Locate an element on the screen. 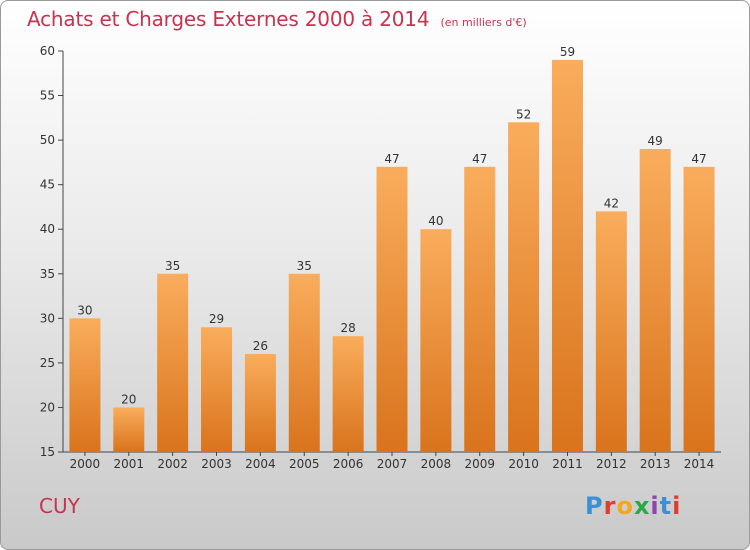 The image size is (750, 550). logo-letter: r is located at coordinates (610, 506).